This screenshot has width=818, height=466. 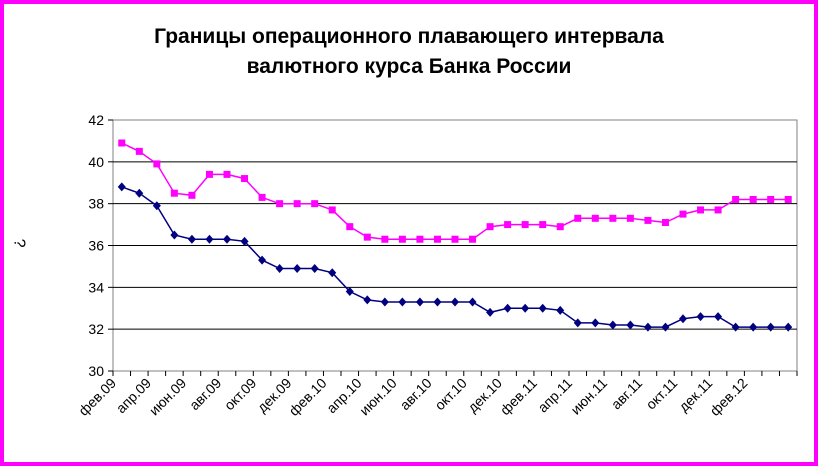 What do you see at coordinates (96, 204) in the screenshot?
I see `y-tick-label: 38` at bounding box center [96, 204].